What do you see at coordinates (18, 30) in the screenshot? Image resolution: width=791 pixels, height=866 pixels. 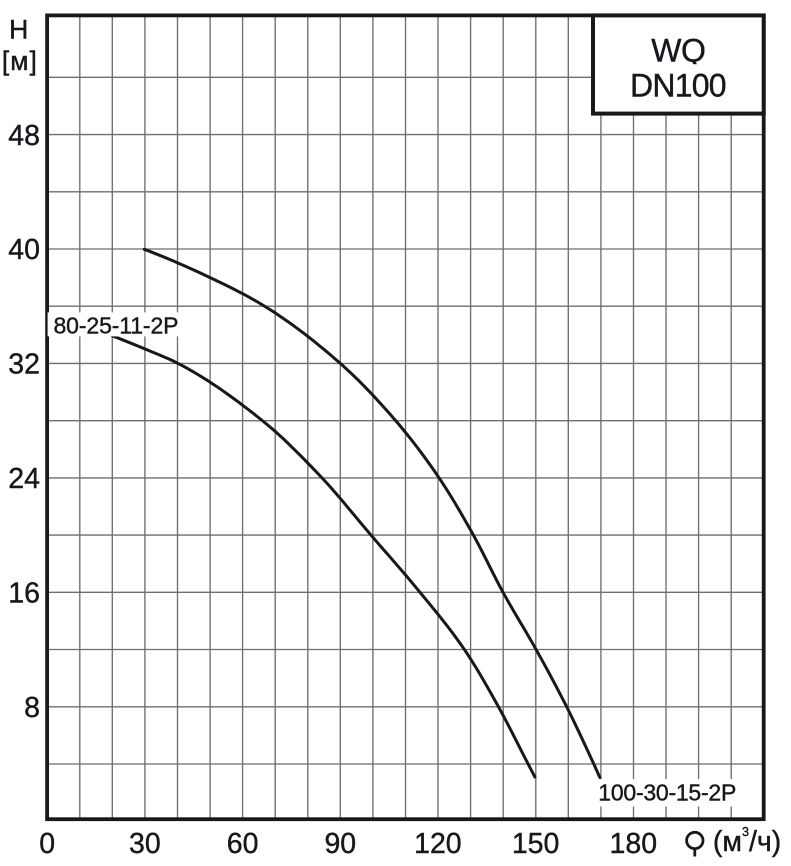 I see `svg-text: H` at bounding box center [18, 30].